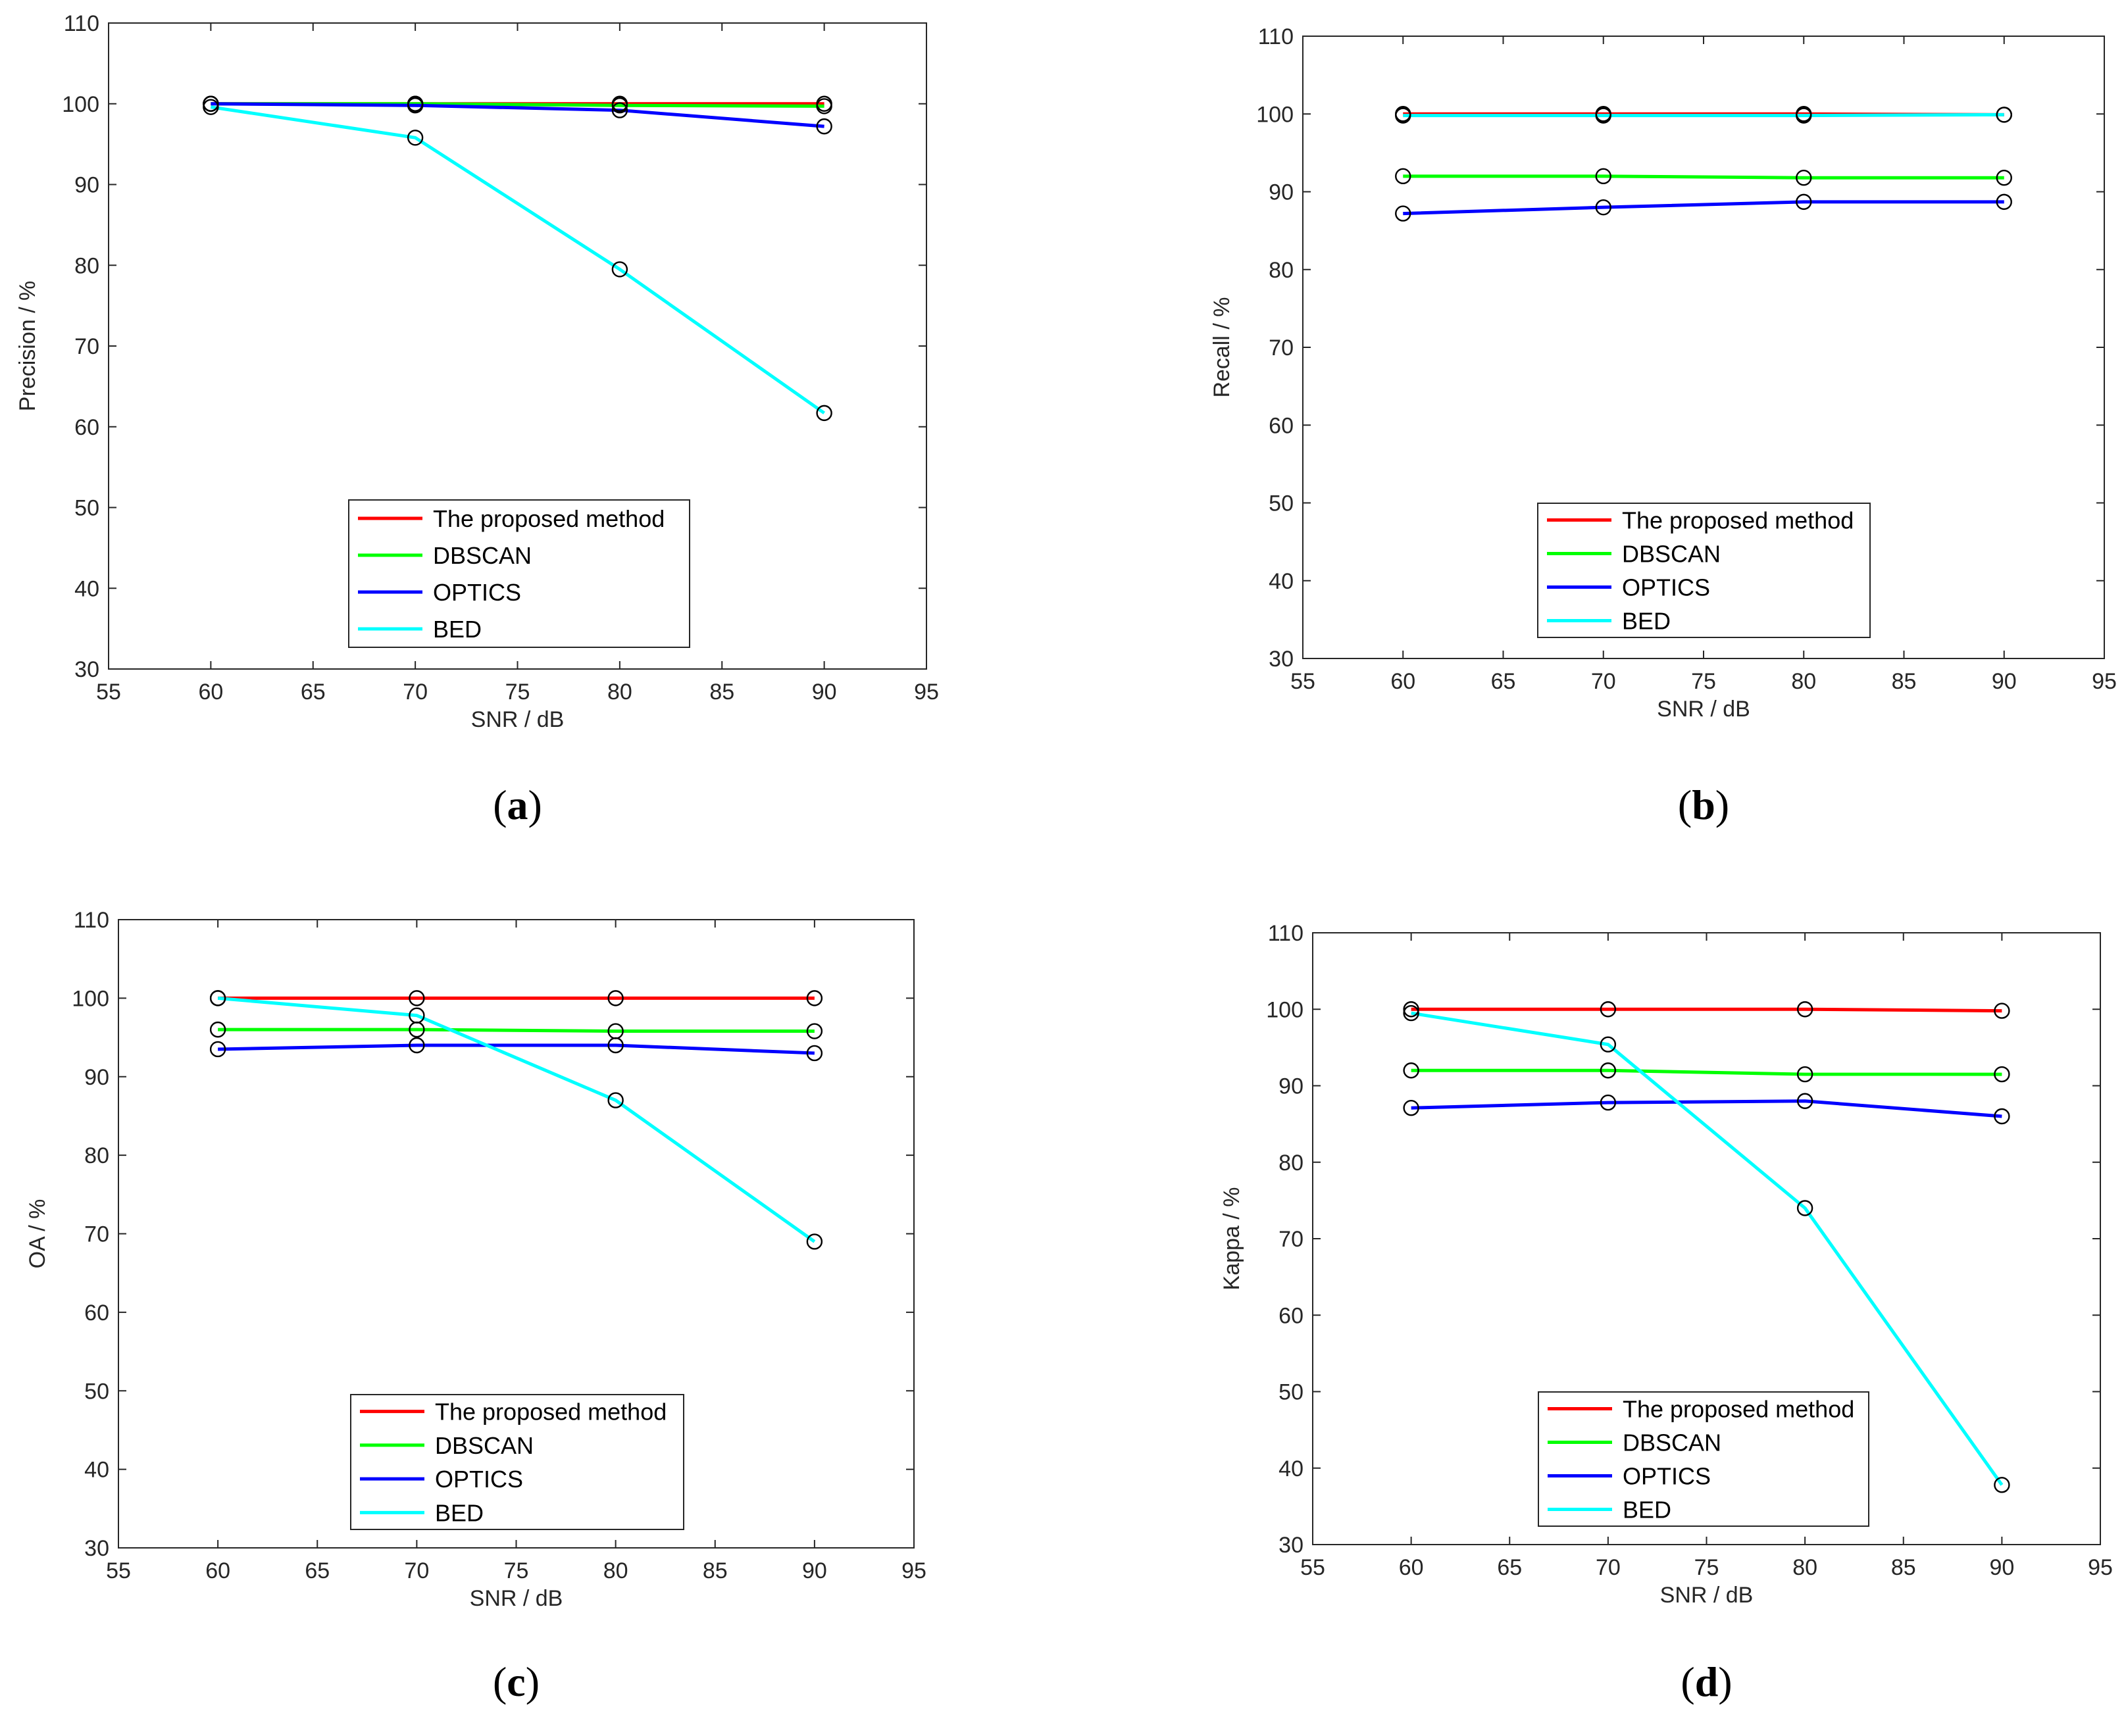 The width and height of the screenshot is (2126, 1736). Describe the element at coordinates (97, 1077) in the screenshot. I see `y-tick-label: 90` at that location.